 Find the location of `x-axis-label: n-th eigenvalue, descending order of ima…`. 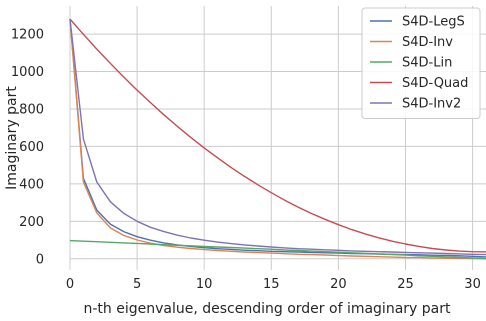

x-axis-label: n-th eigenvalue, descending order of ima… is located at coordinates (267, 309).